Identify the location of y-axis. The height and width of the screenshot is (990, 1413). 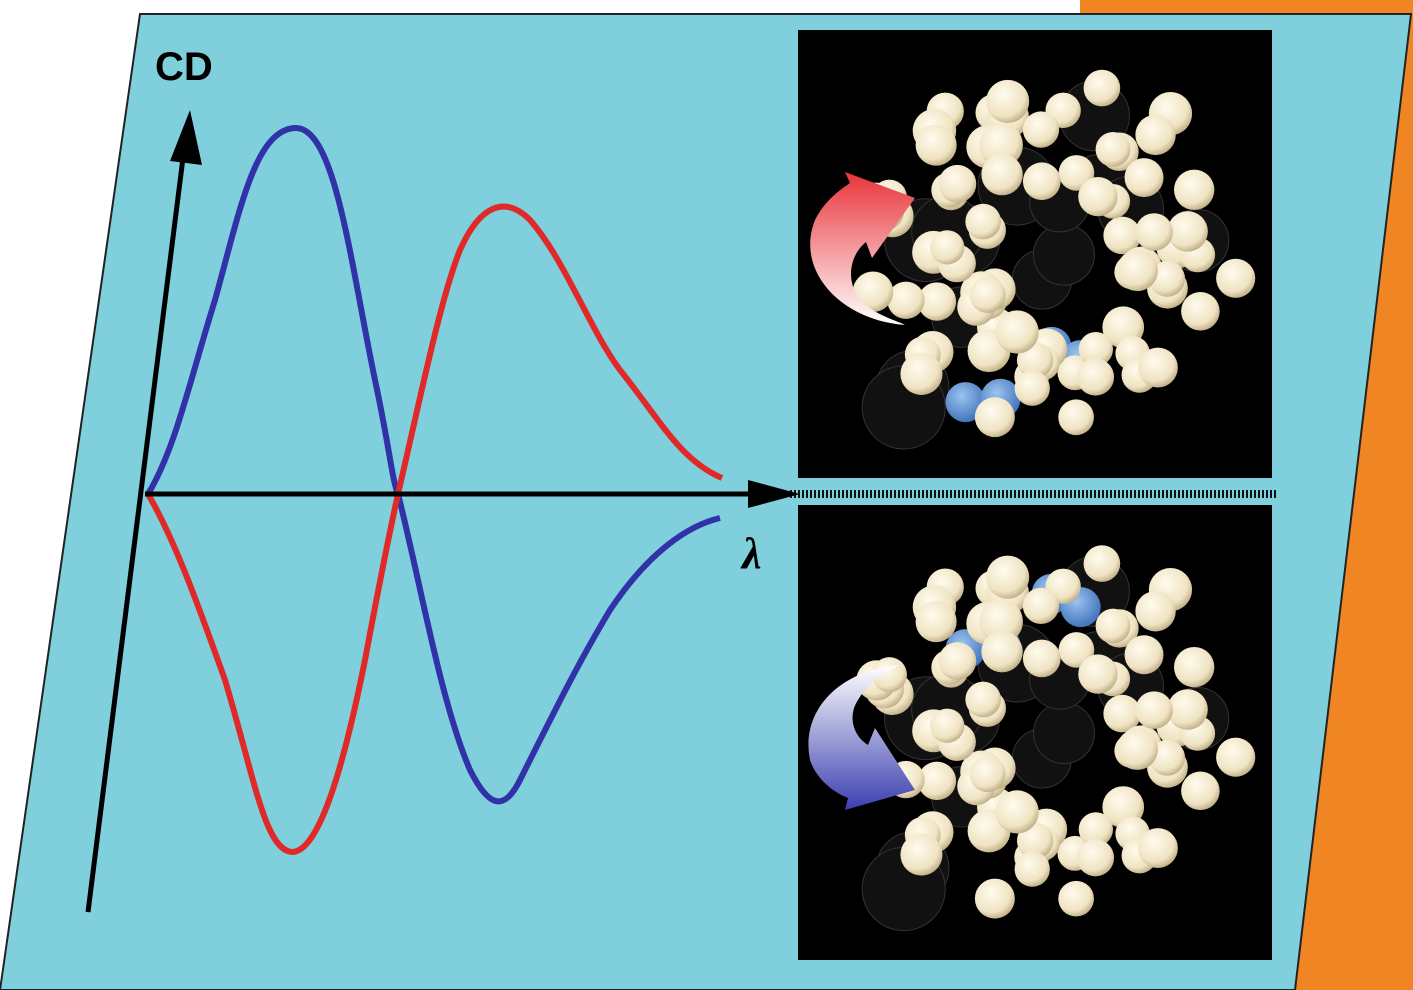
(136, 531).